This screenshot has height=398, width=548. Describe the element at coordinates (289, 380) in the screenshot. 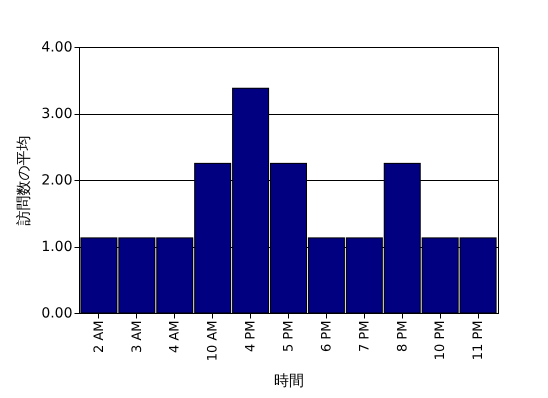

I see `x-axis-title: 時間` at that location.